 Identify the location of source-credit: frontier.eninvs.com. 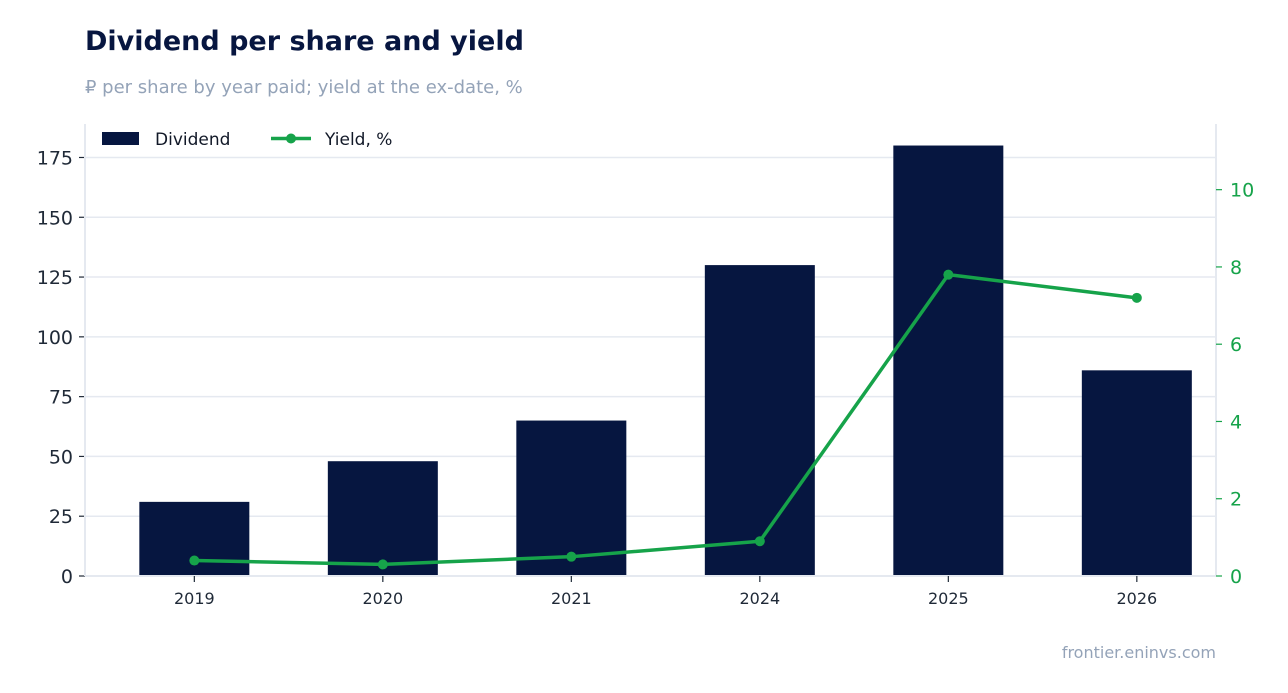
(1138, 652).